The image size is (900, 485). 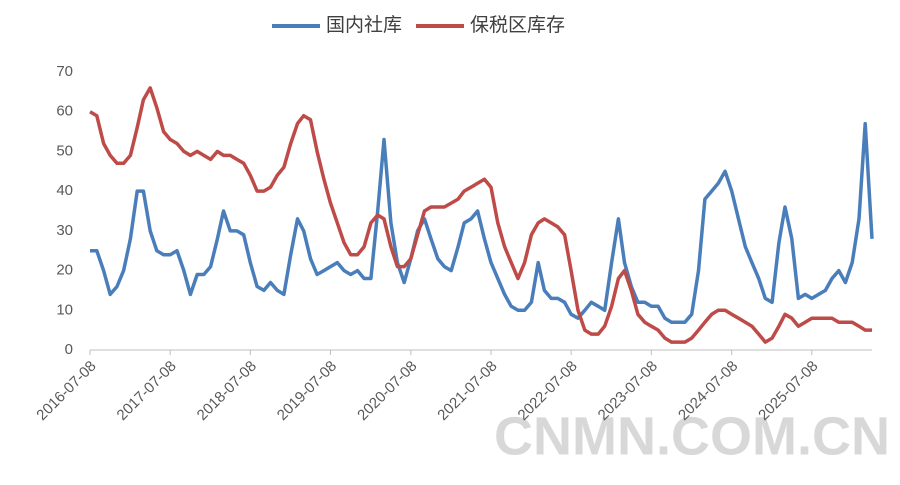 I want to click on y-tick-label: 30, so click(x=64, y=230).